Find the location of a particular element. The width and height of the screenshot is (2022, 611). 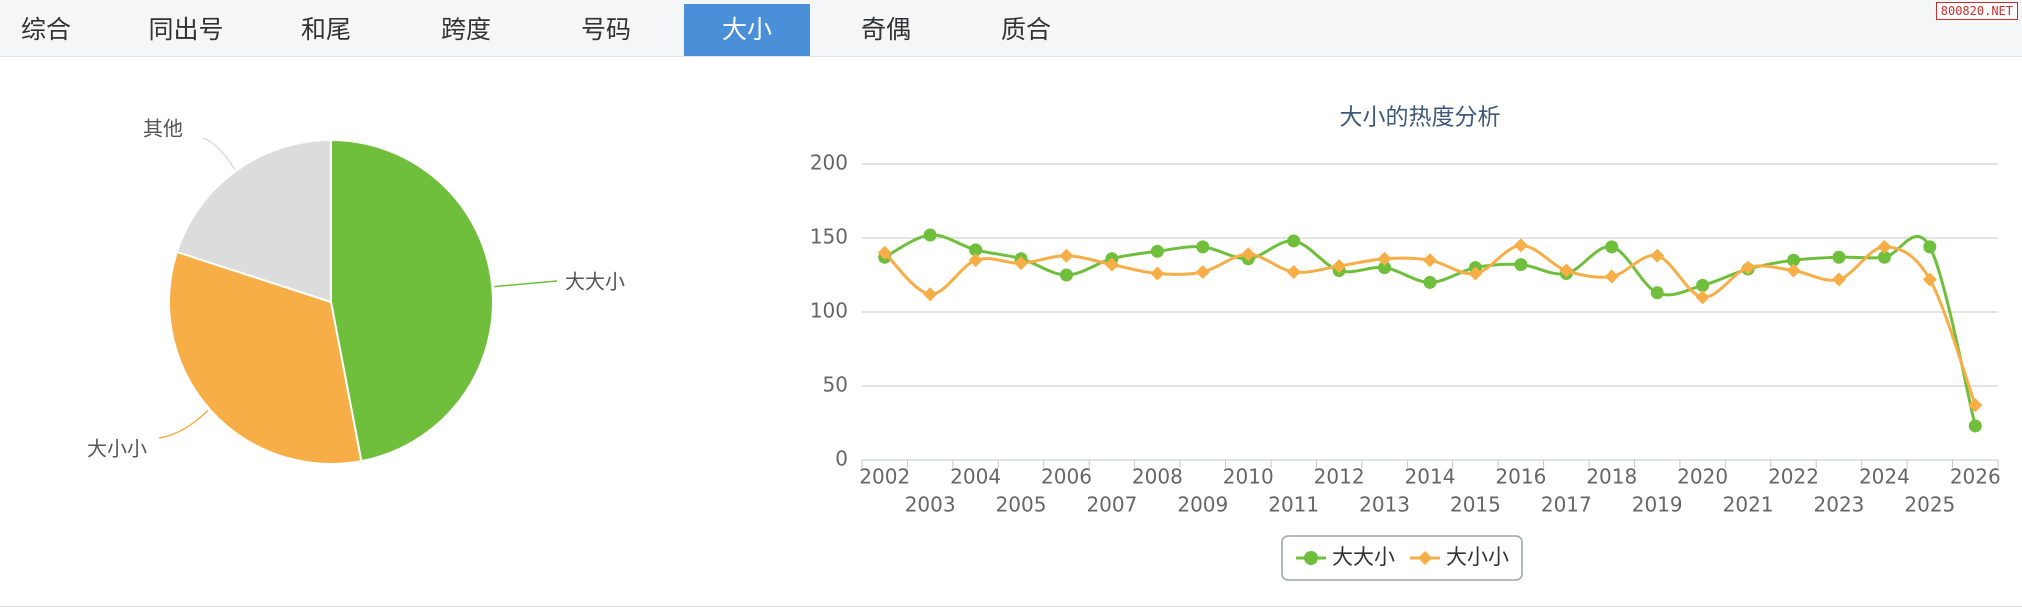

tab-haoma: 号码 is located at coordinates (605, 29).